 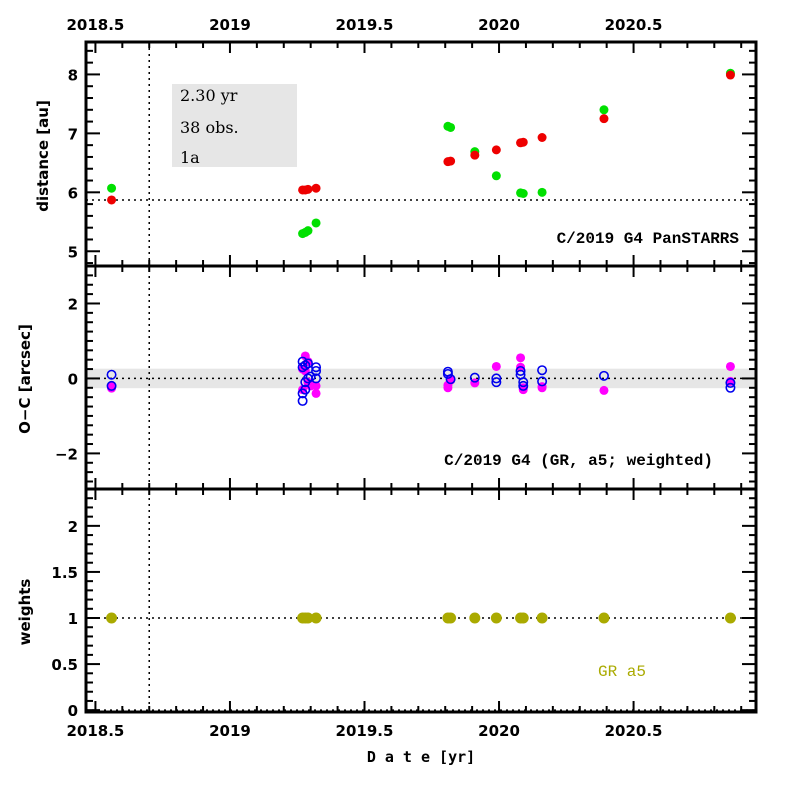 What do you see at coordinates (73, 75) in the screenshot?
I see `y-tick-label: 8` at bounding box center [73, 75].